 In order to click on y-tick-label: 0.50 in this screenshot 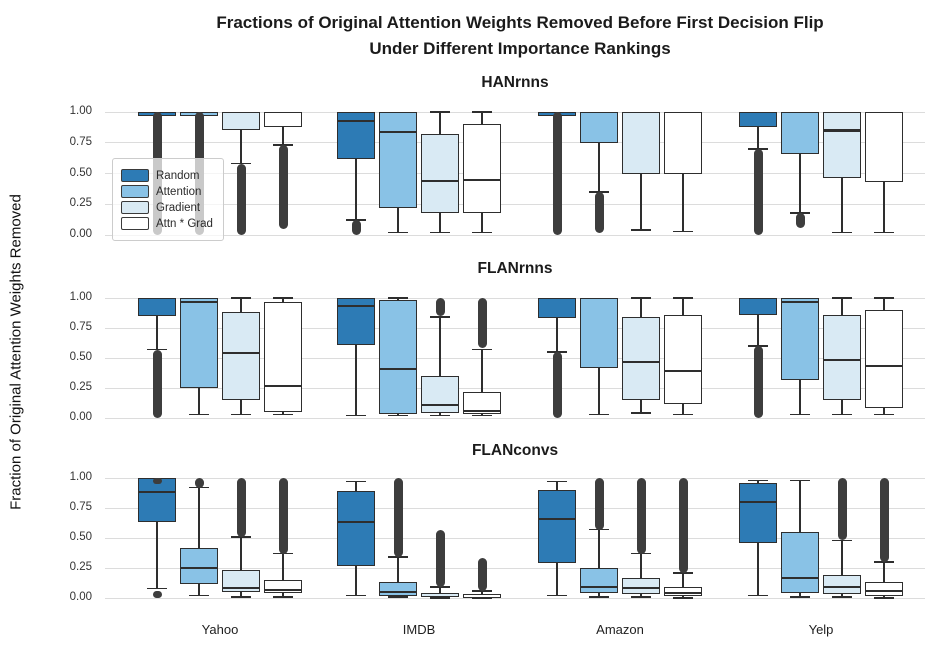, I will do `click(80, 357)`.